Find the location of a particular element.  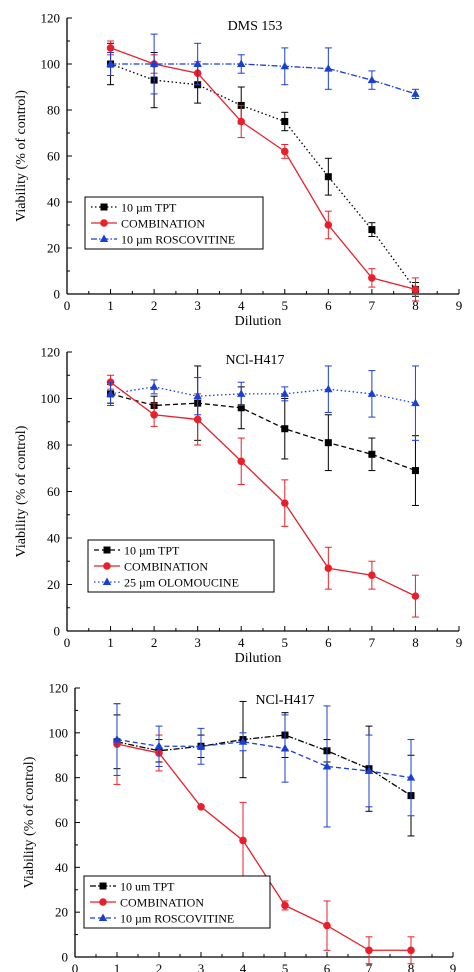

x-tick-label: 2 is located at coordinates (154, 305).